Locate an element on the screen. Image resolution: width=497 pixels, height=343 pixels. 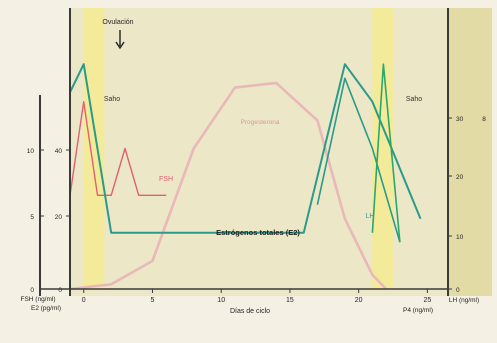
series-line-e2 is located at coordinates (386, 153).